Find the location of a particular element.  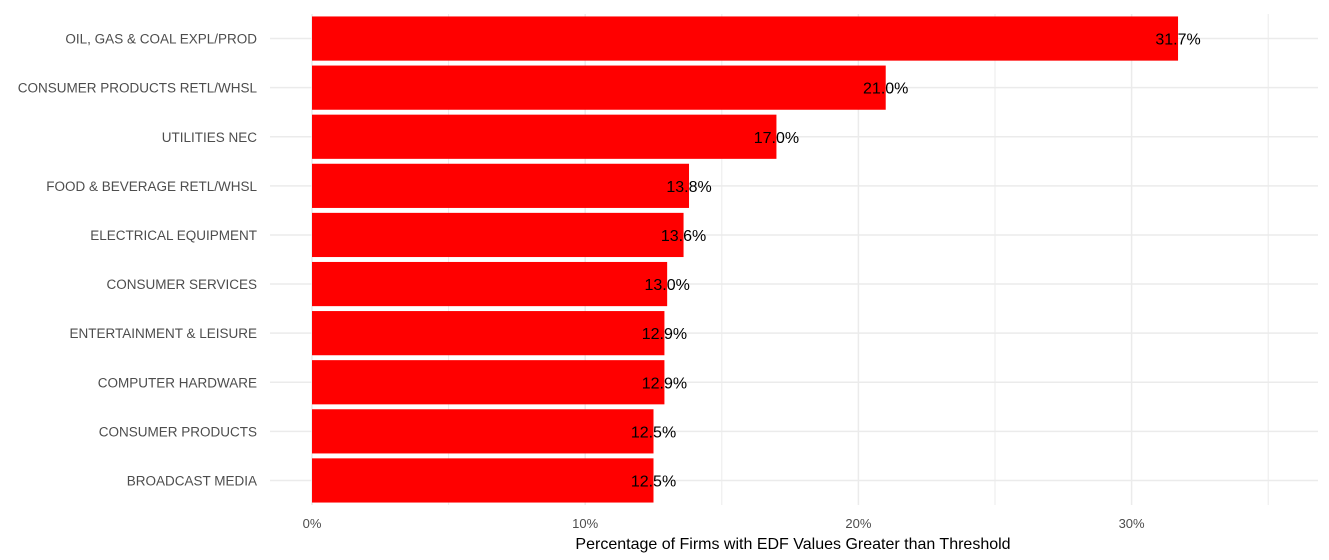

y-category-label: UTILITIES NEC is located at coordinates (210, 137).